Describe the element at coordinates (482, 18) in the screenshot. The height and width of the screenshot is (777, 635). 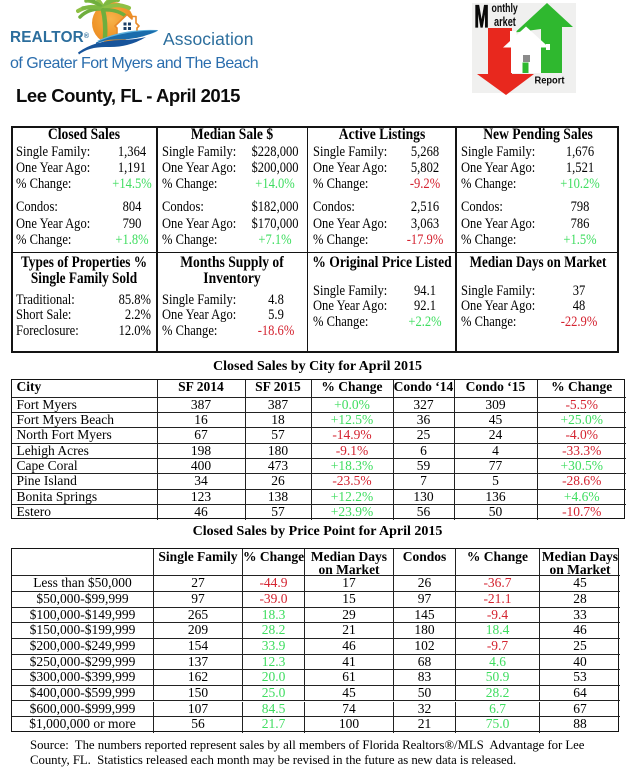
I see `svg-text: M` at that location.